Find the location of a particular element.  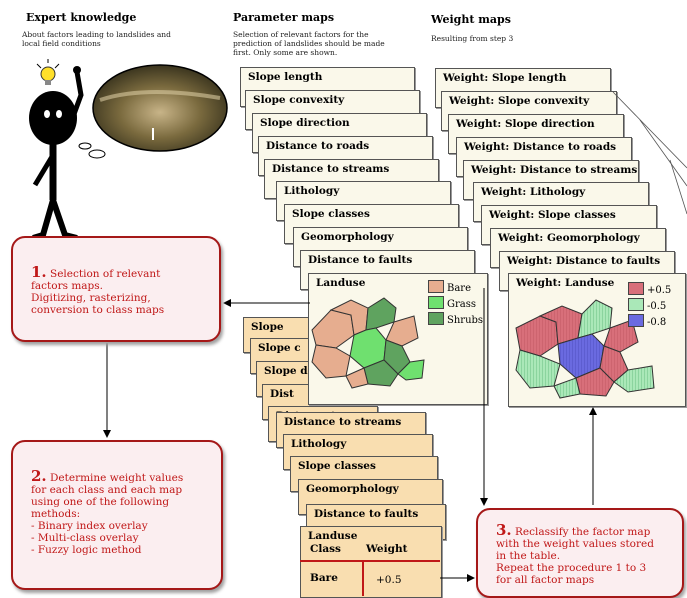

parameter-map-card-label: Slope direction is located at coordinates (305, 123).